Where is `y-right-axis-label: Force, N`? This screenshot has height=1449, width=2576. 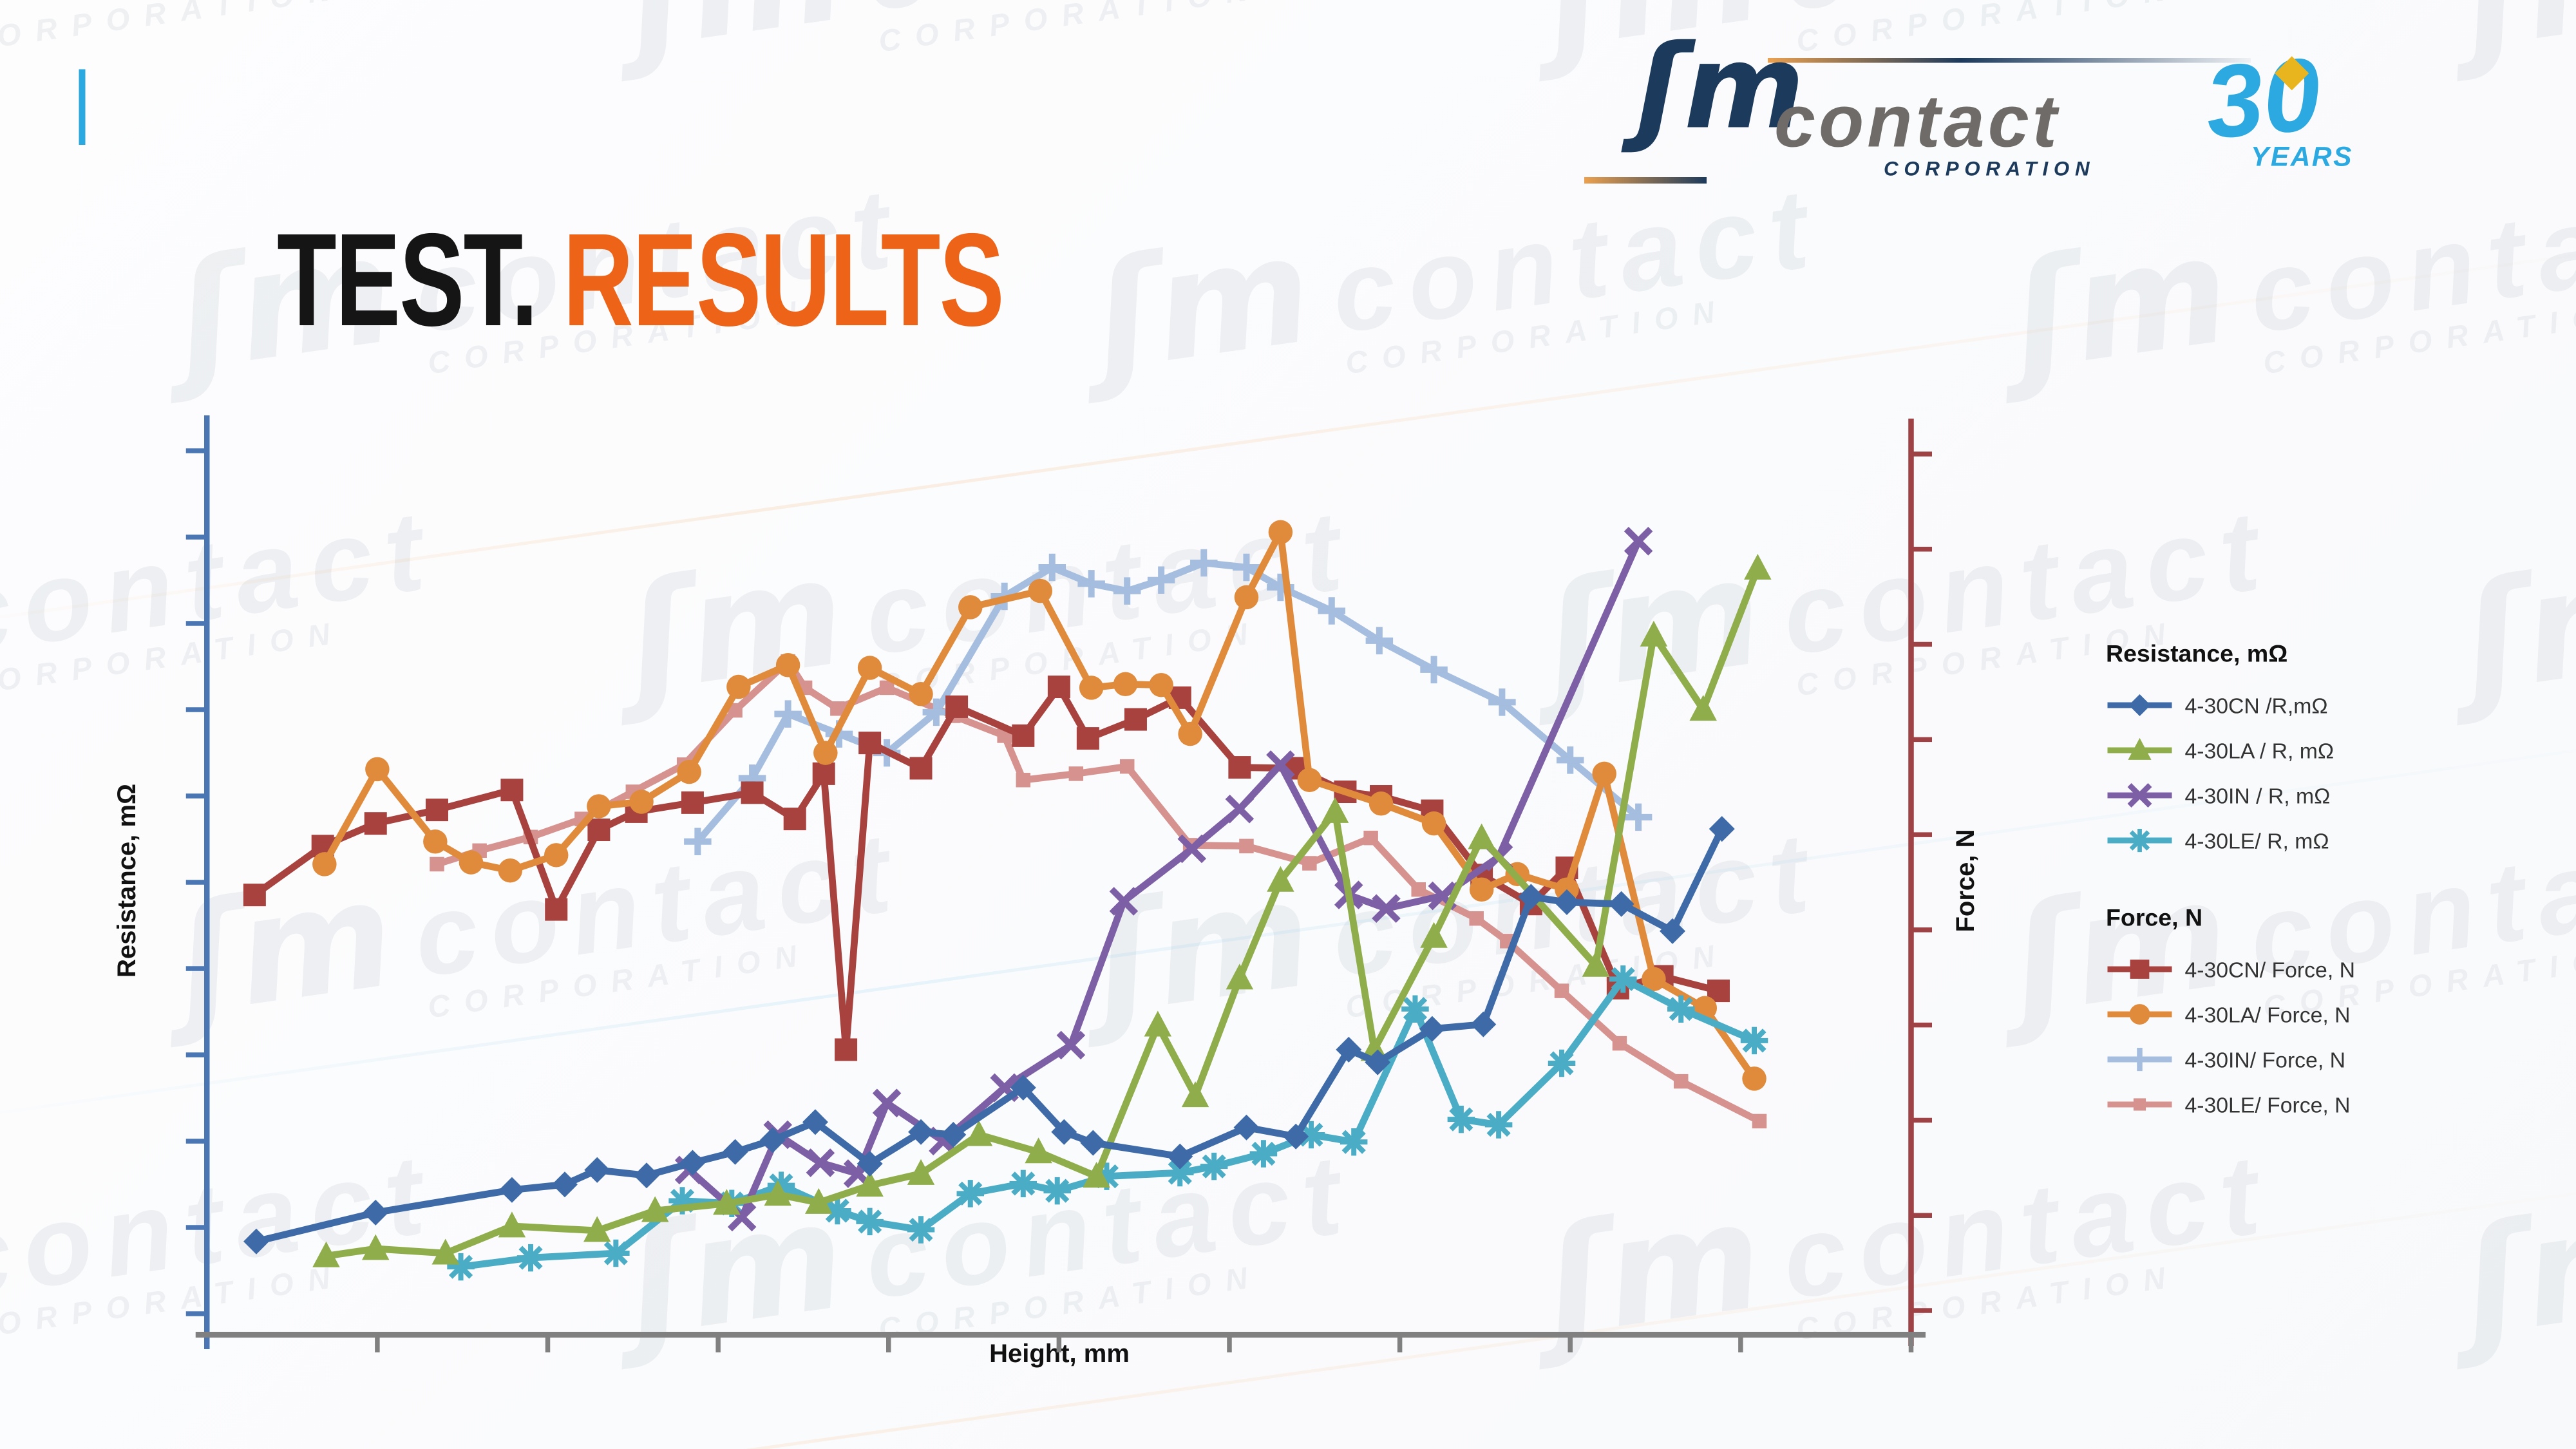
y-right-axis-label: Force, N is located at coordinates (1967, 881).